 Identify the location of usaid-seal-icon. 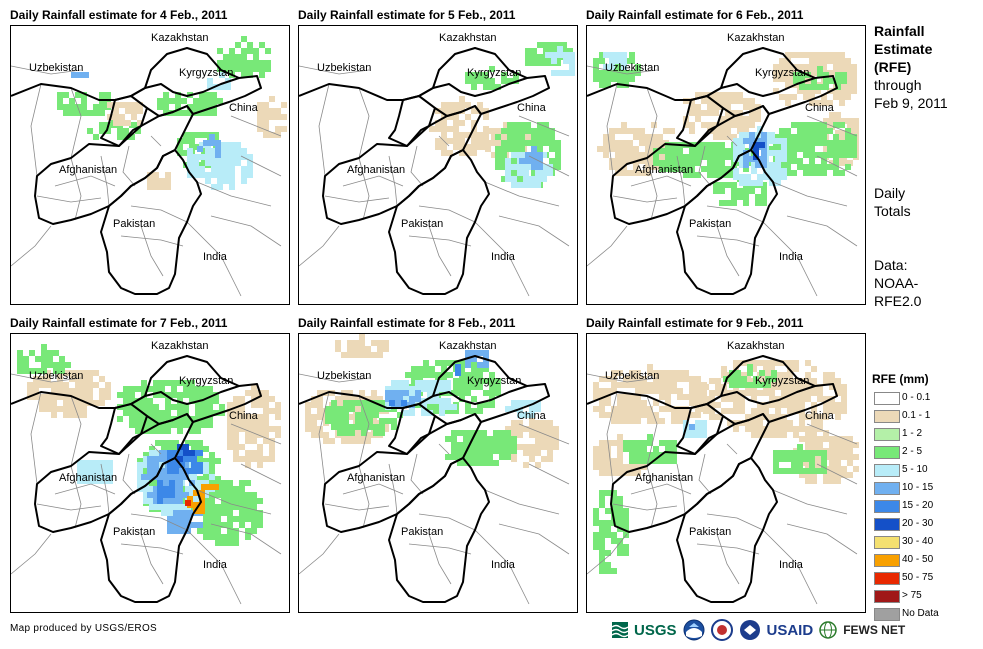
(749, 630).